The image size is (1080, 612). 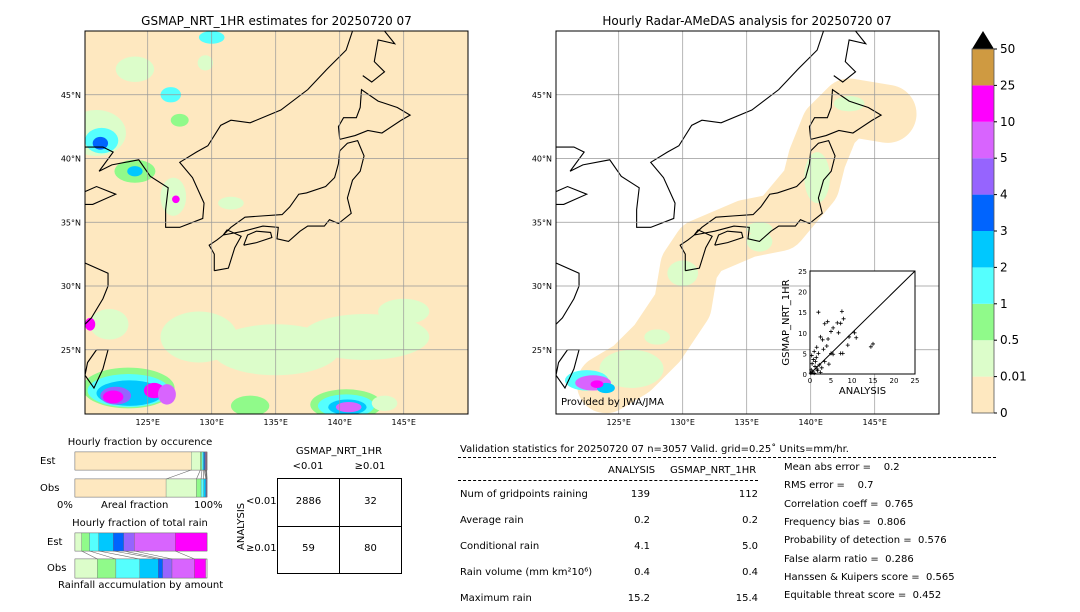 I want to click on stats-row-g: 0.4, so click(x=750, y=572).